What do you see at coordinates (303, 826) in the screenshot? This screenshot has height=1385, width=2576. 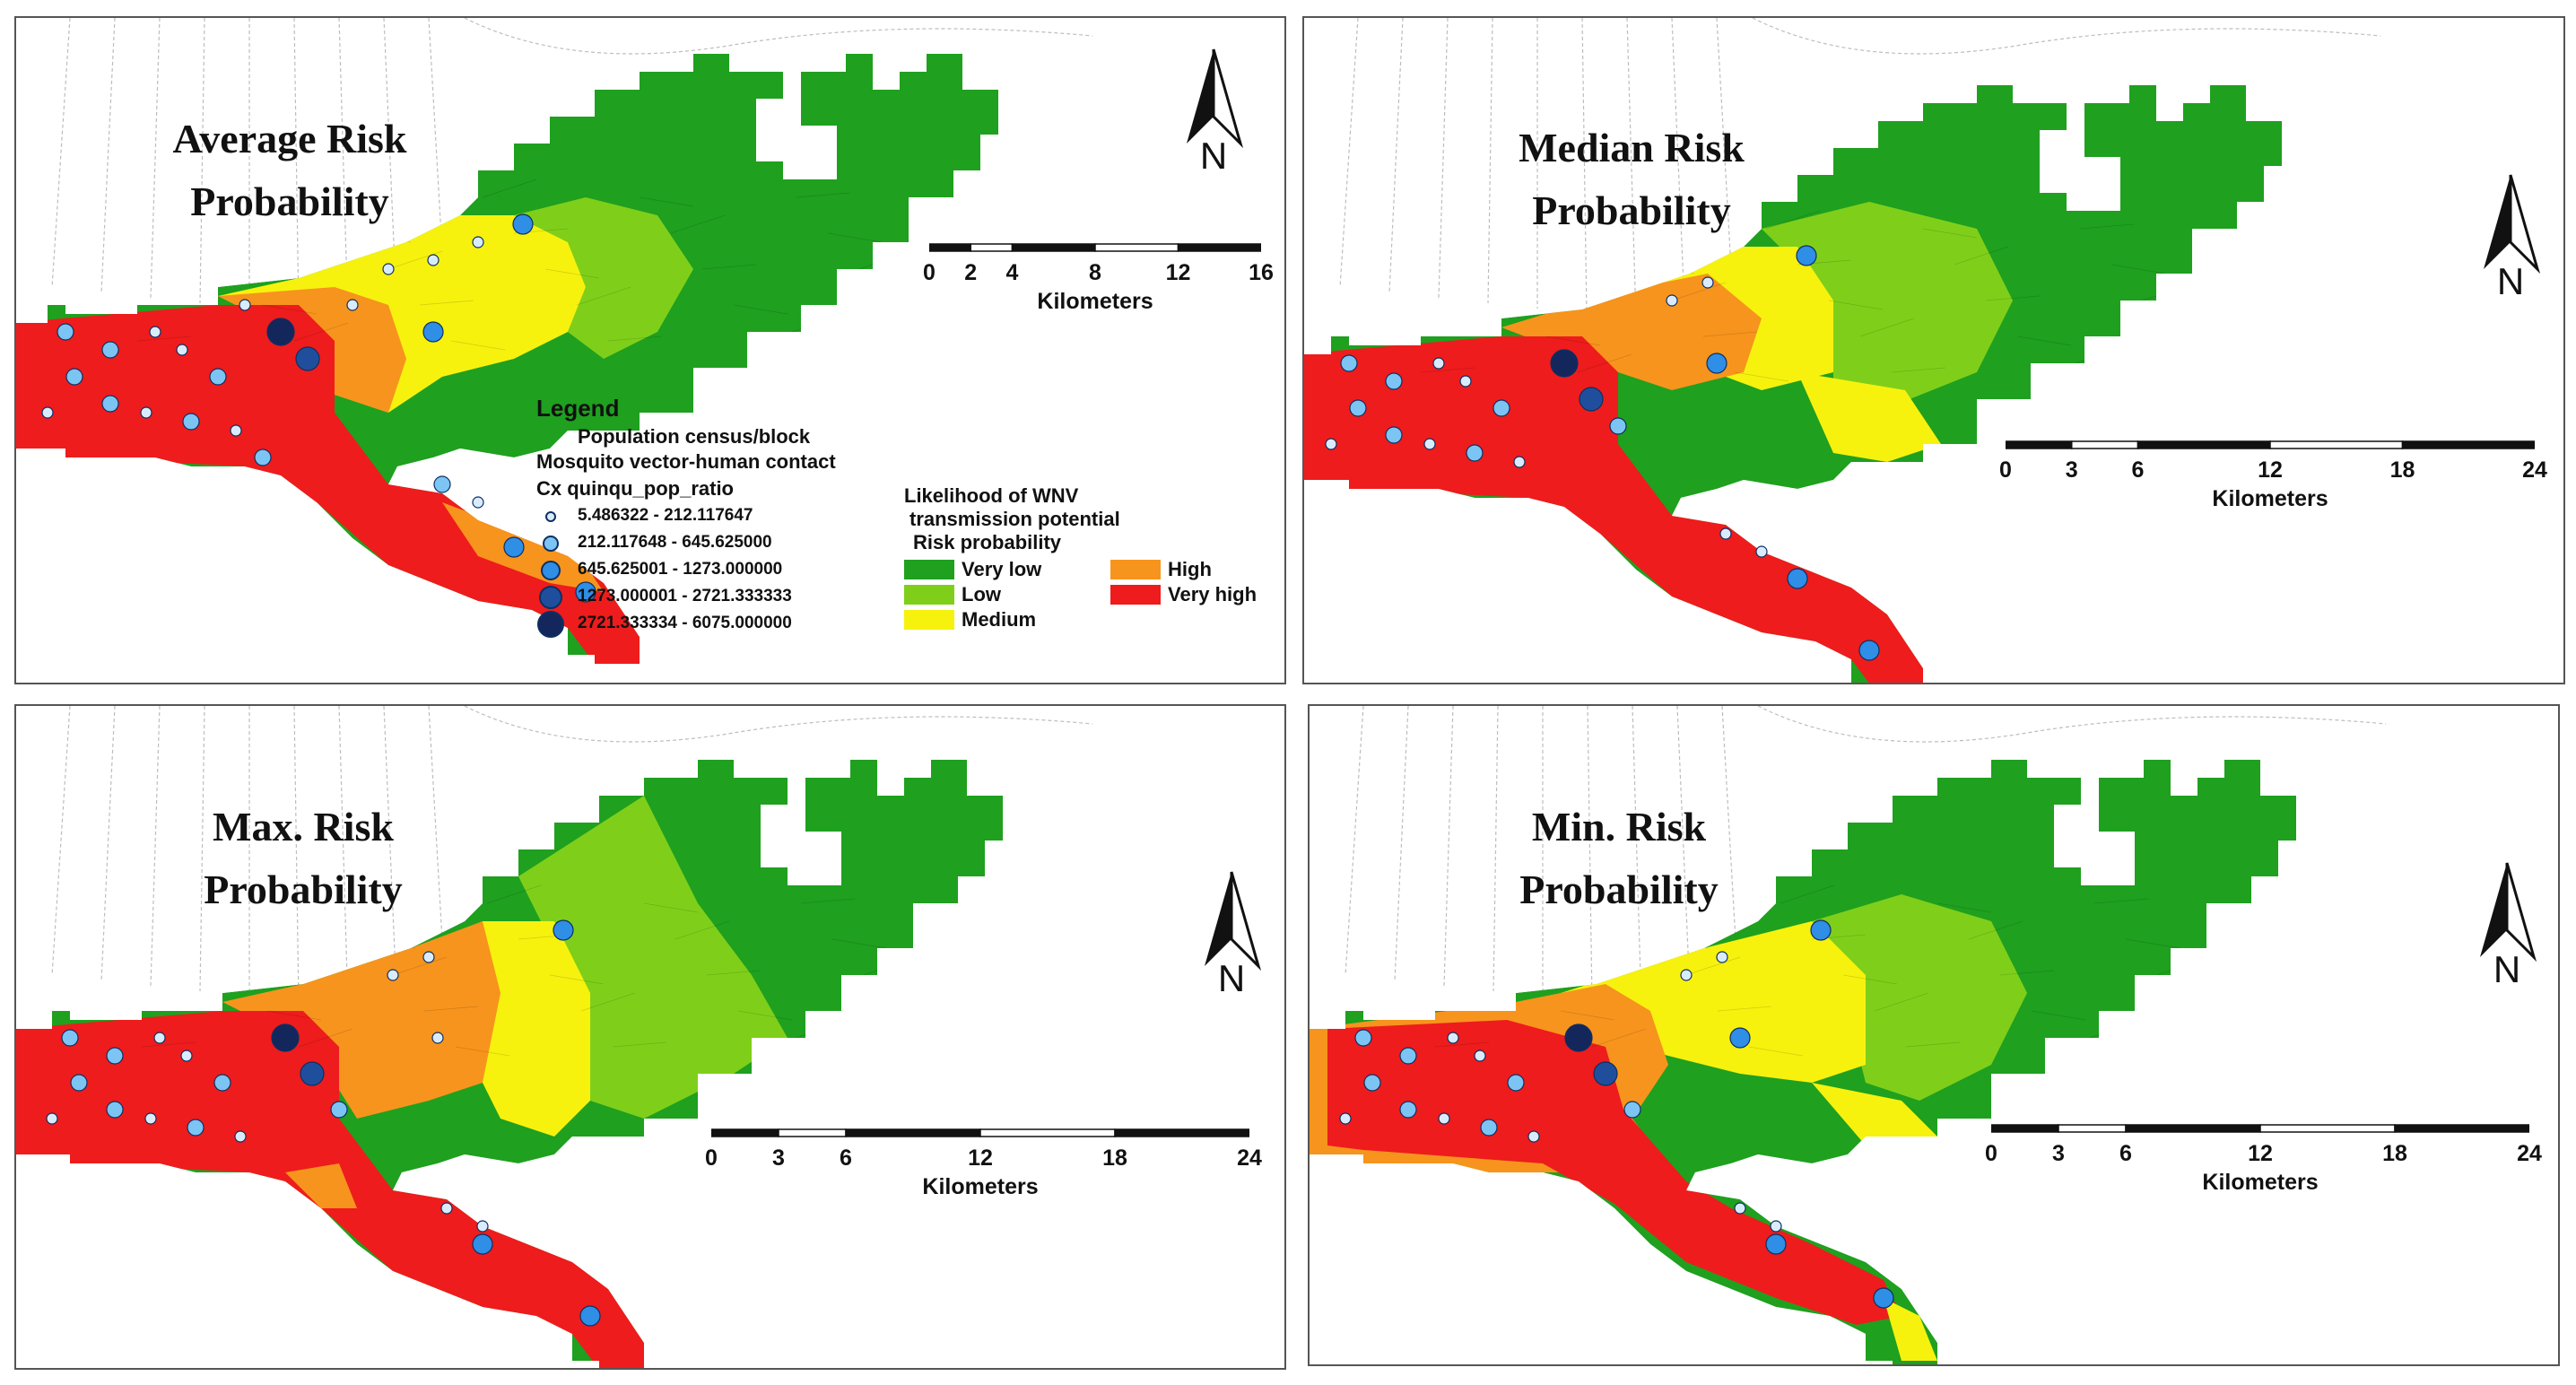 I see `map-title-line1: Max. Risk` at bounding box center [303, 826].